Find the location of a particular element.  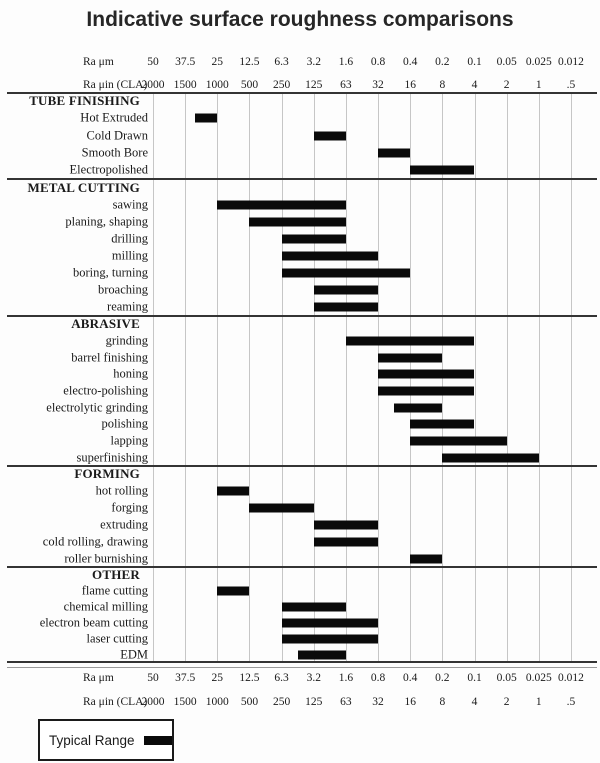

top-axis-uin-tick: .5 is located at coordinates (571, 85).